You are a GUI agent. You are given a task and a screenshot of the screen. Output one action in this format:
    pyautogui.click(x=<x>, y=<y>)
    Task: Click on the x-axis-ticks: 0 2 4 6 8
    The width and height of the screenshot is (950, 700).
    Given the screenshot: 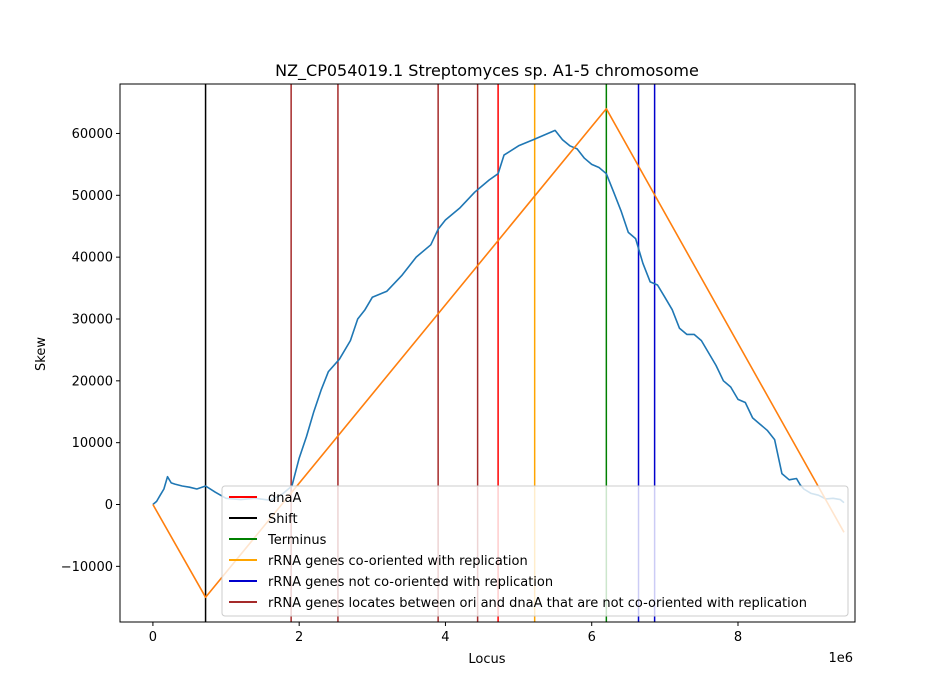 What is the action you would take?
    pyautogui.click(x=445, y=633)
    